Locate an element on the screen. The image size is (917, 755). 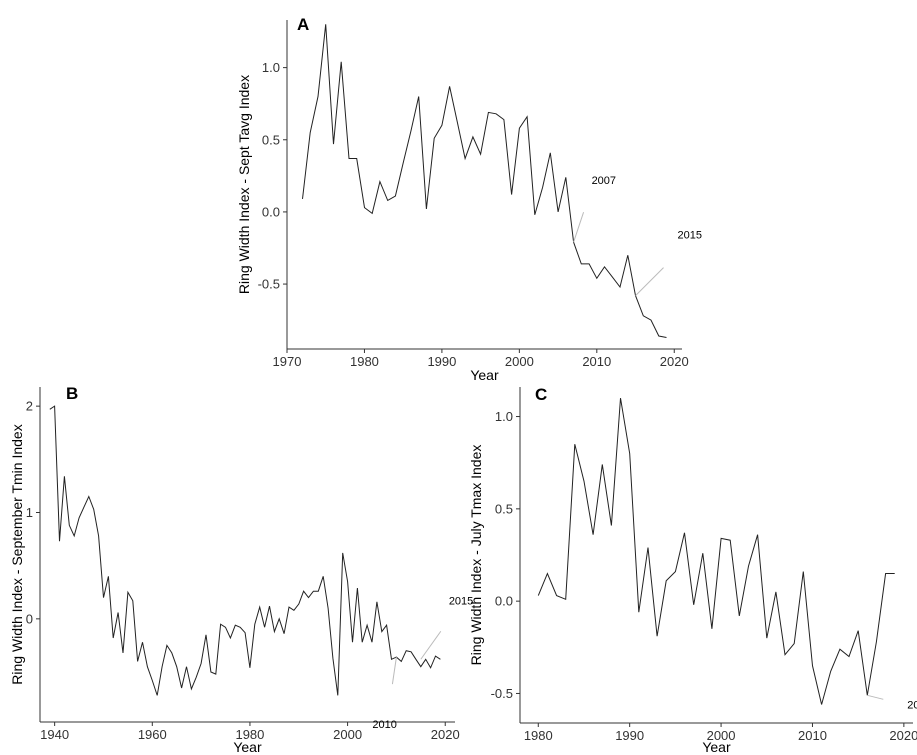
y-tick-label: 0 is located at coordinates (29, 618).